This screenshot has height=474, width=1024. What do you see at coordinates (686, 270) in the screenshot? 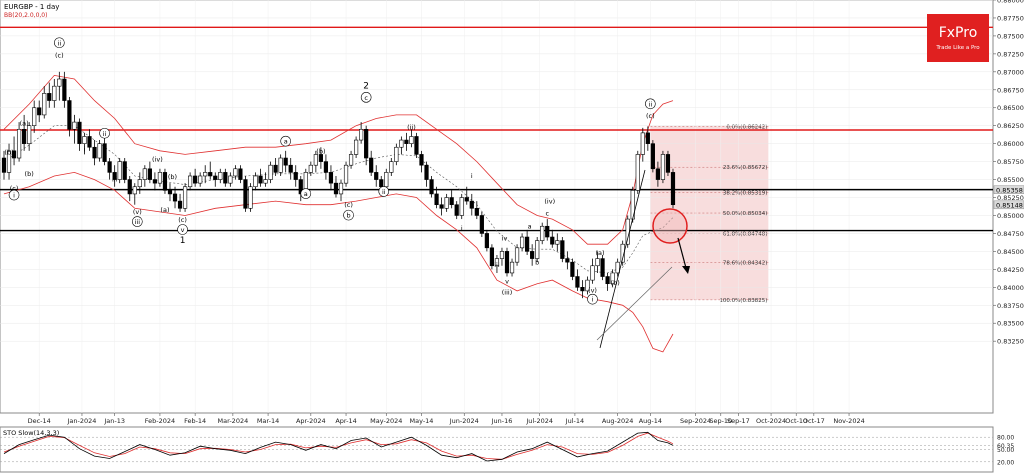
I see `projection-arrowhead` at bounding box center [686, 270].